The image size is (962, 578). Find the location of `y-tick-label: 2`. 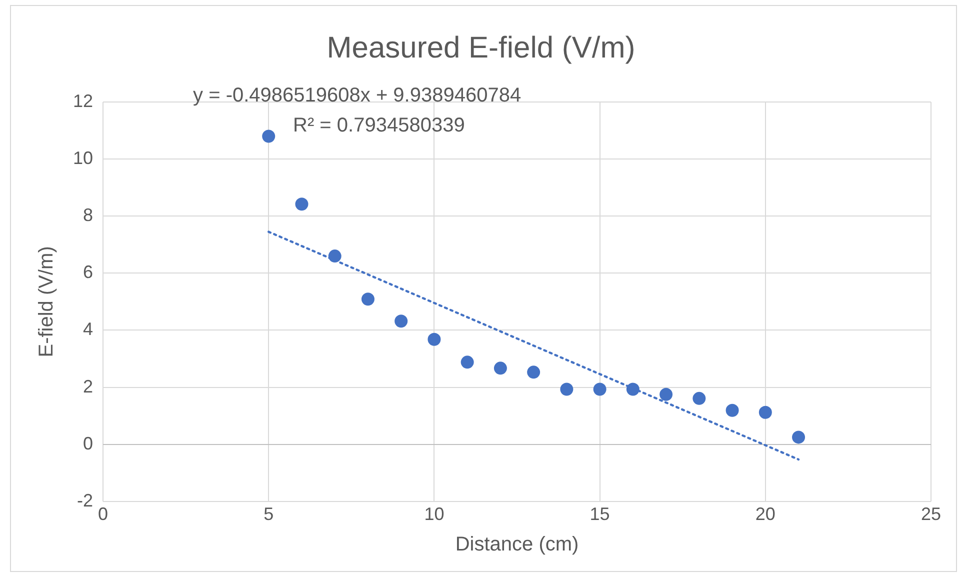

y-tick-label: 2 is located at coordinates (88, 386).